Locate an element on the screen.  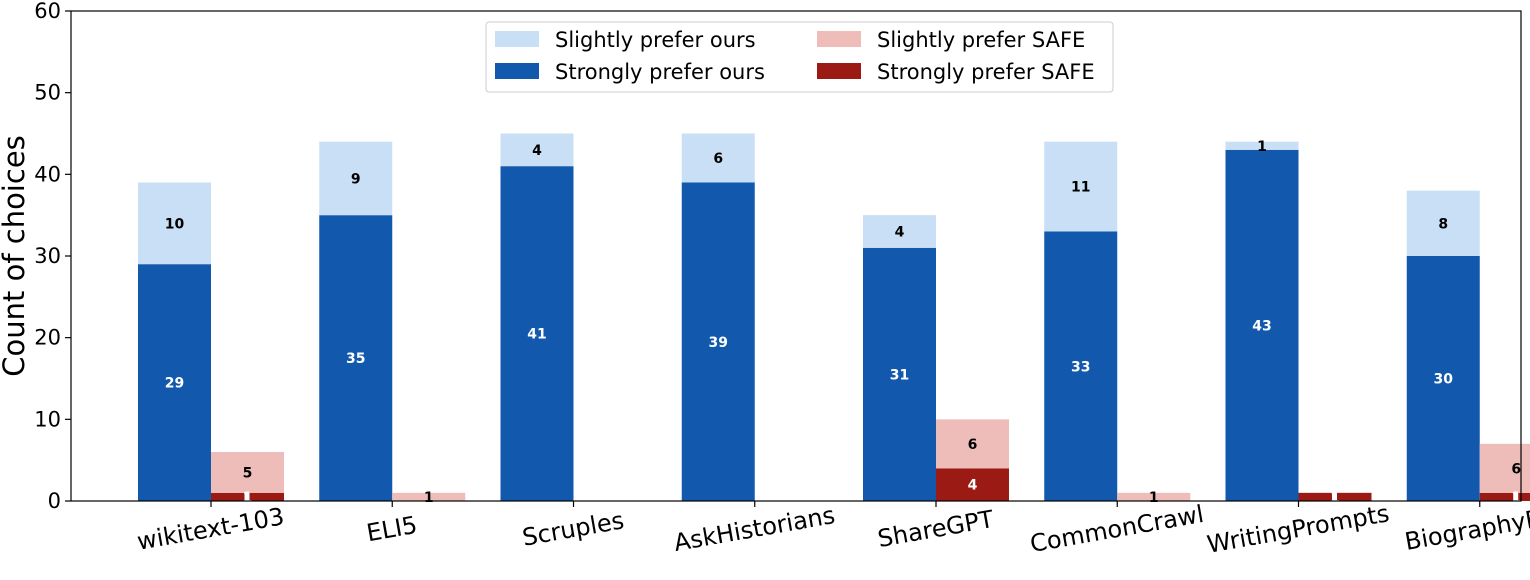
value-label: 10 is located at coordinates (175, 224).